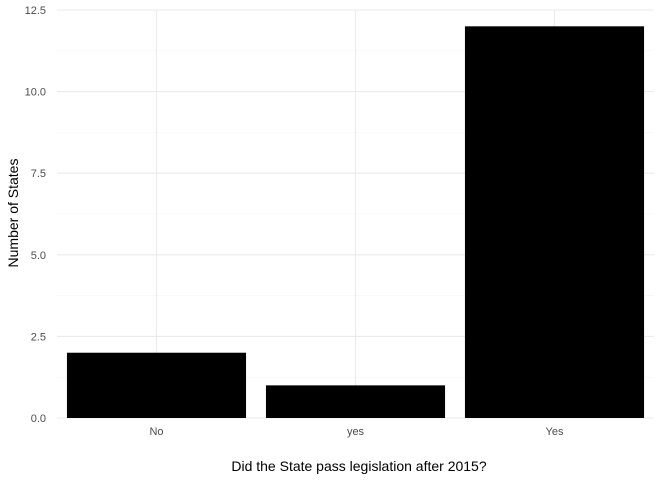 Image resolution: width=672 pixels, height=480 pixels. What do you see at coordinates (38, 419) in the screenshot?
I see `y-tick-label: 0.0` at bounding box center [38, 419].